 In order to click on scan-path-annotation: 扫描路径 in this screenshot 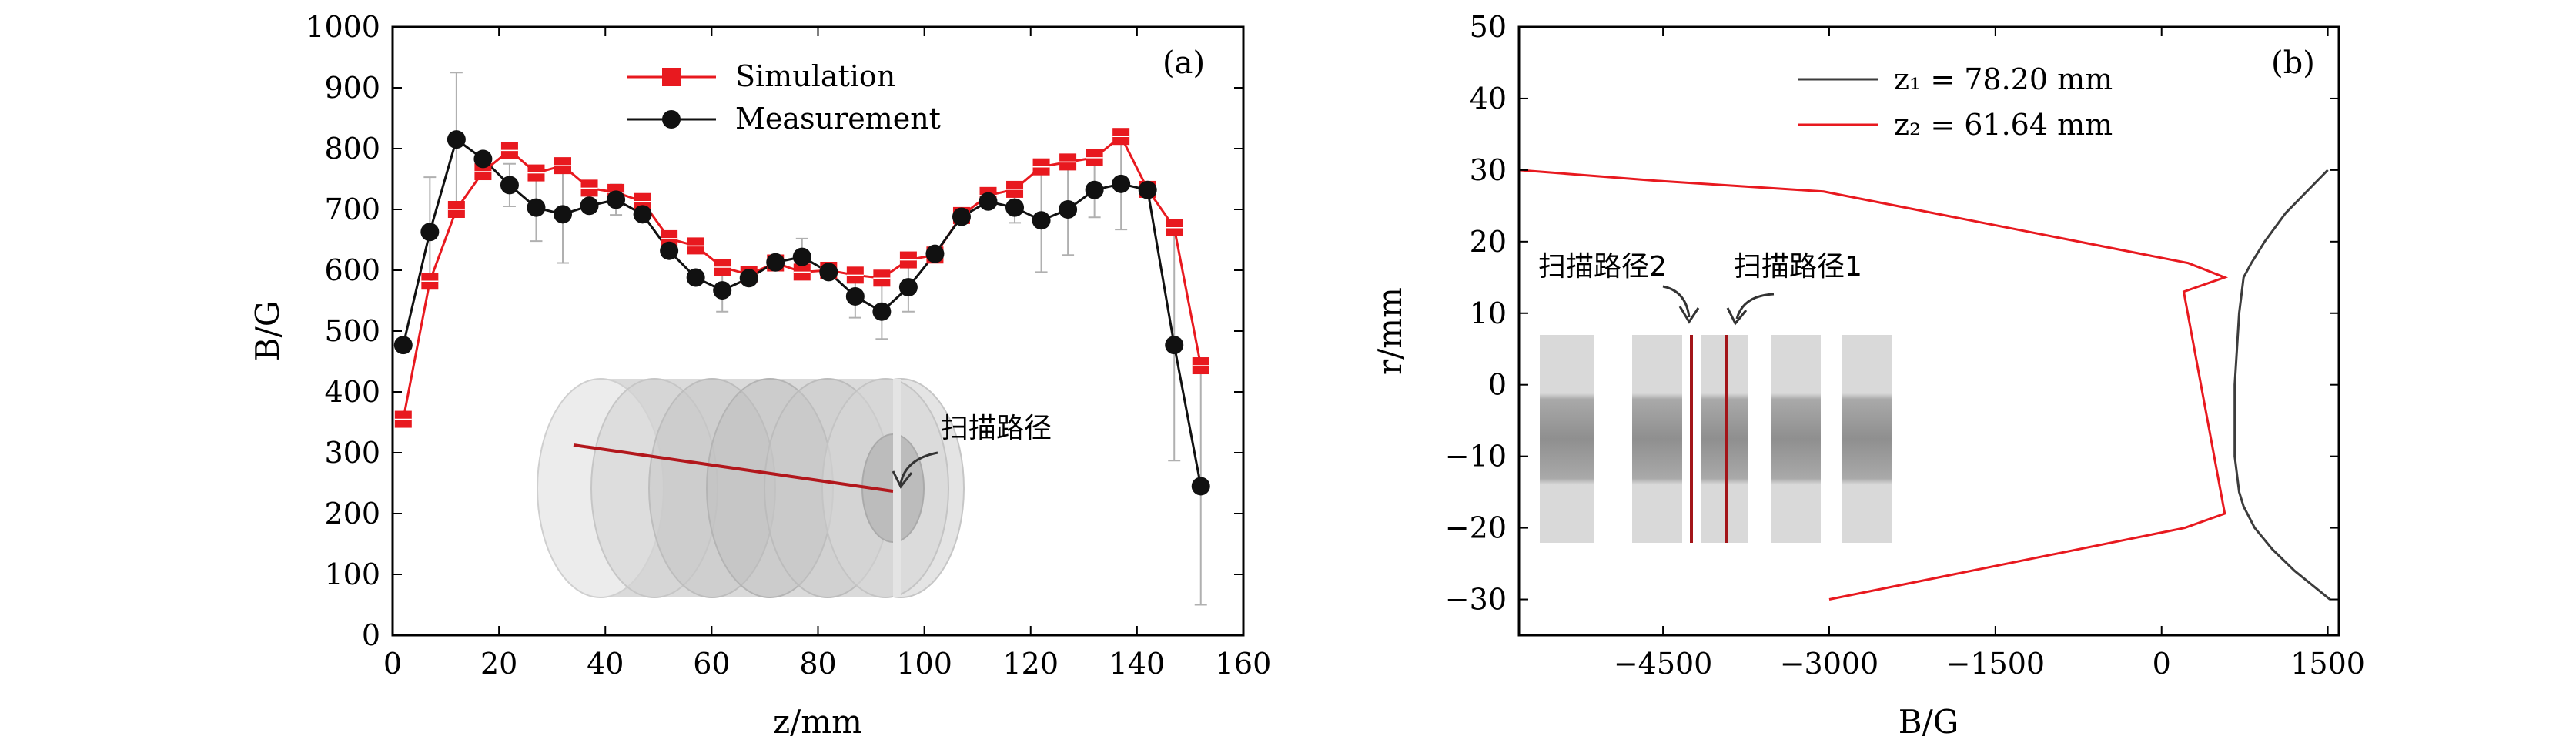, I will do `click(996, 428)`.